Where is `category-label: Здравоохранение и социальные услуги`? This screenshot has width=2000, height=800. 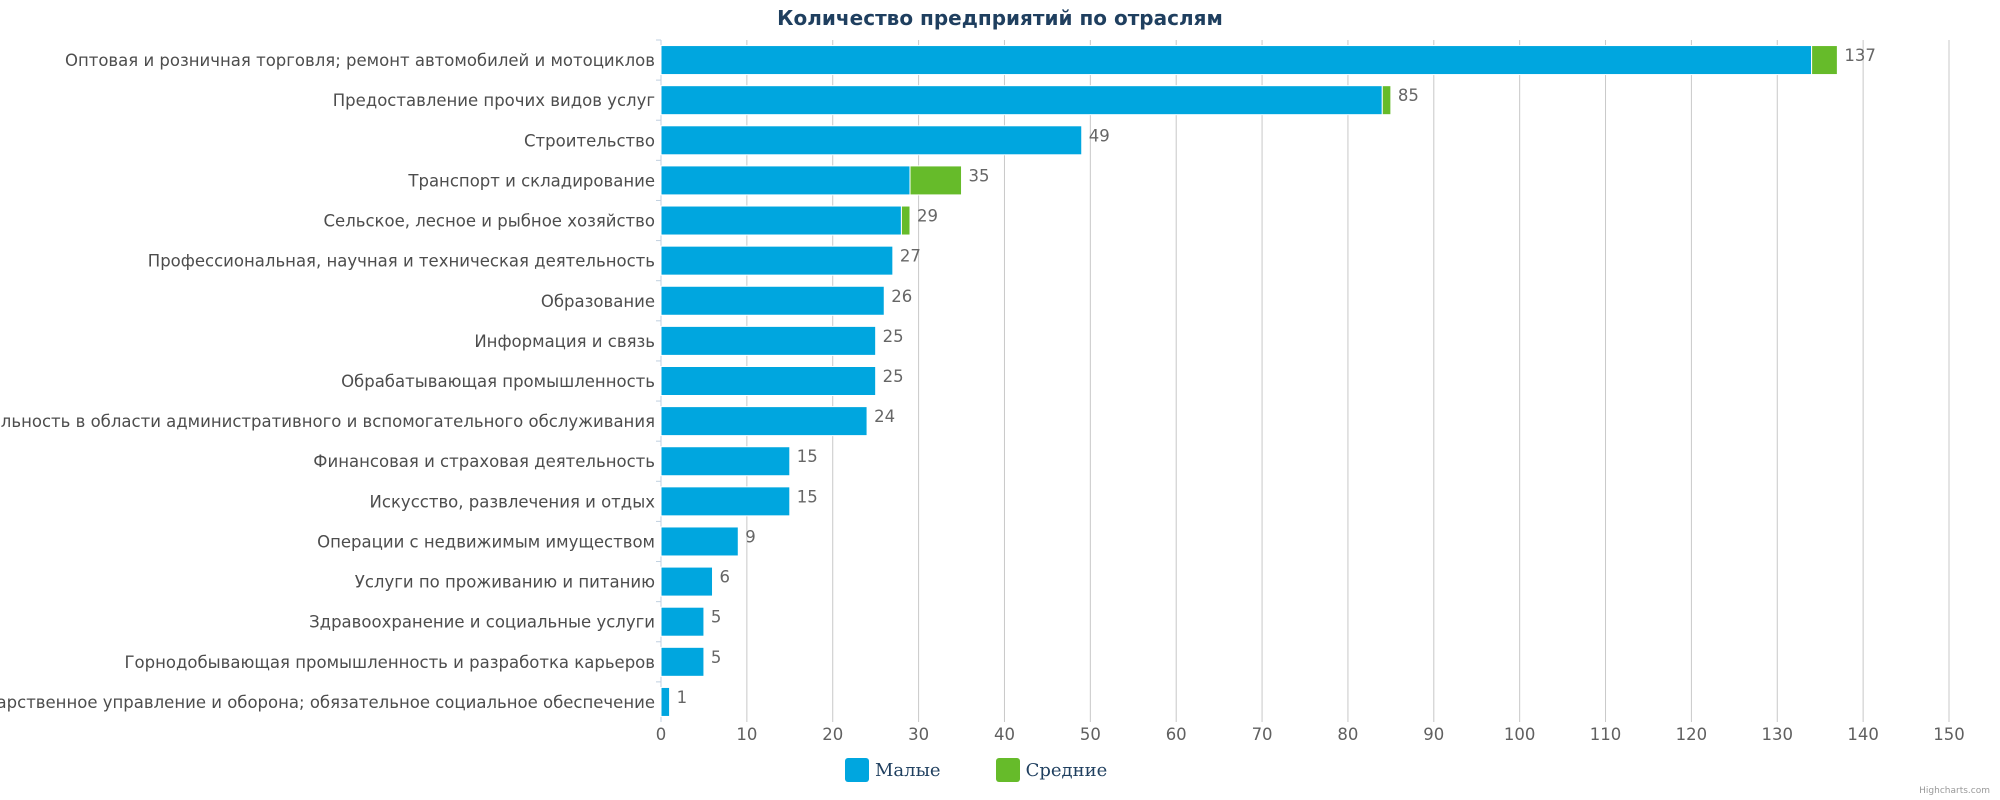
category-label: Здравоохранение и социальные услуги is located at coordinates (482, 622).